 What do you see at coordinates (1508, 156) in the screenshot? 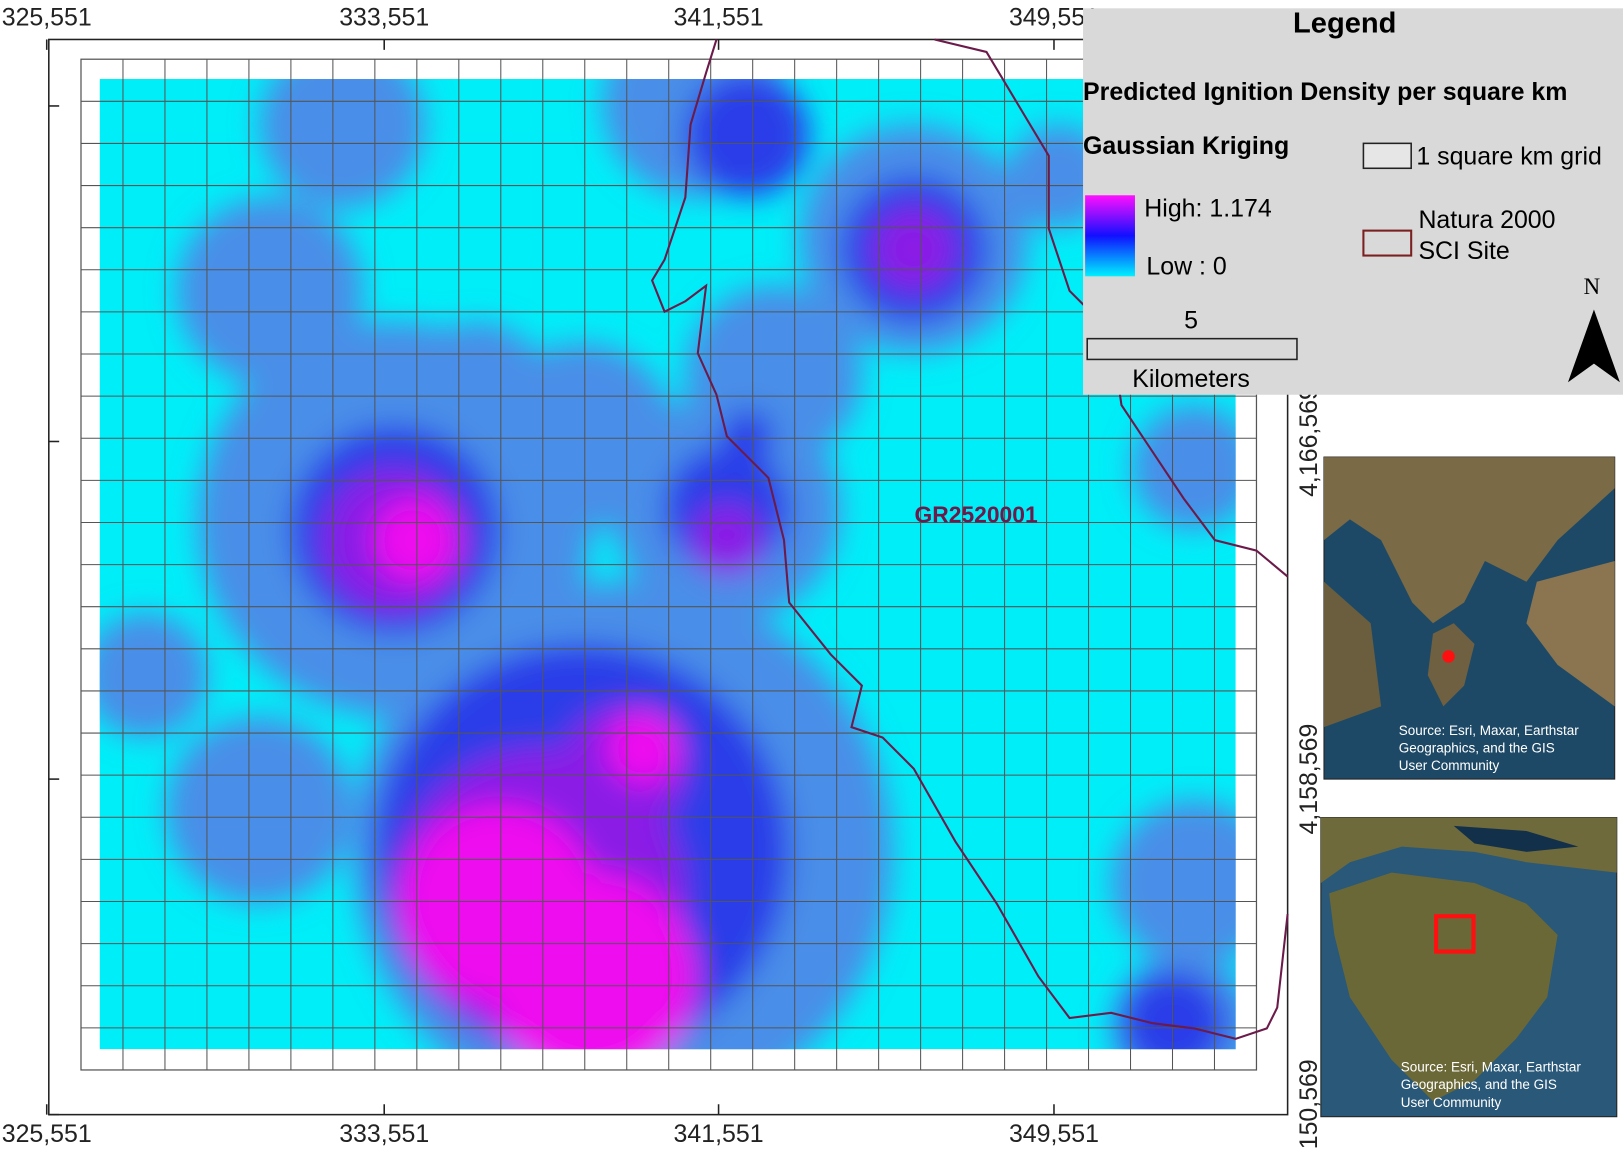
I see `grid-legend-label: 1 square km grid` at bounding box center [1508, 156].